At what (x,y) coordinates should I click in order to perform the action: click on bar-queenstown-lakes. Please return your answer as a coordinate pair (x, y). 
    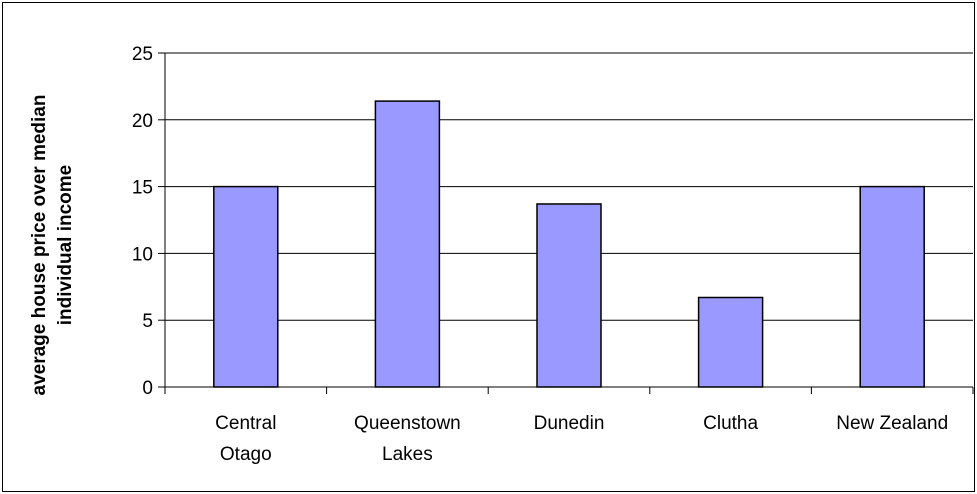
    Looking at the image, I should click on (407, 244).